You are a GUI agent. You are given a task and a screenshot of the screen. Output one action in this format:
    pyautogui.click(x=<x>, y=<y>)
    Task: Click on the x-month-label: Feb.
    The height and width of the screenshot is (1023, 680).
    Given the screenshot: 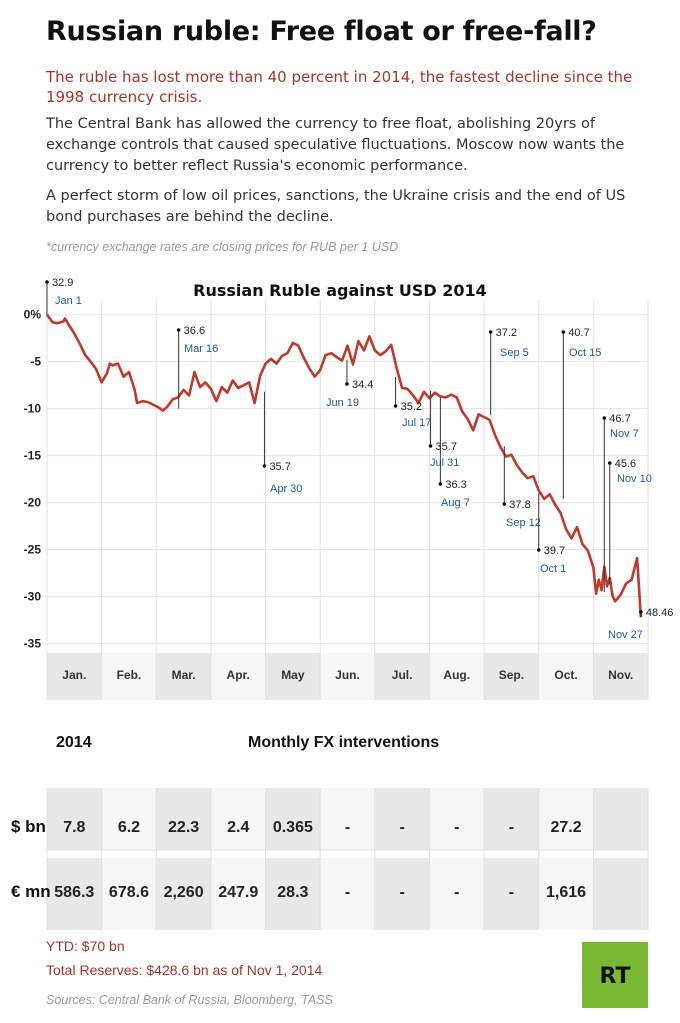 What is the action you would take?
    pyautogui.click(x=129, y=675)
    